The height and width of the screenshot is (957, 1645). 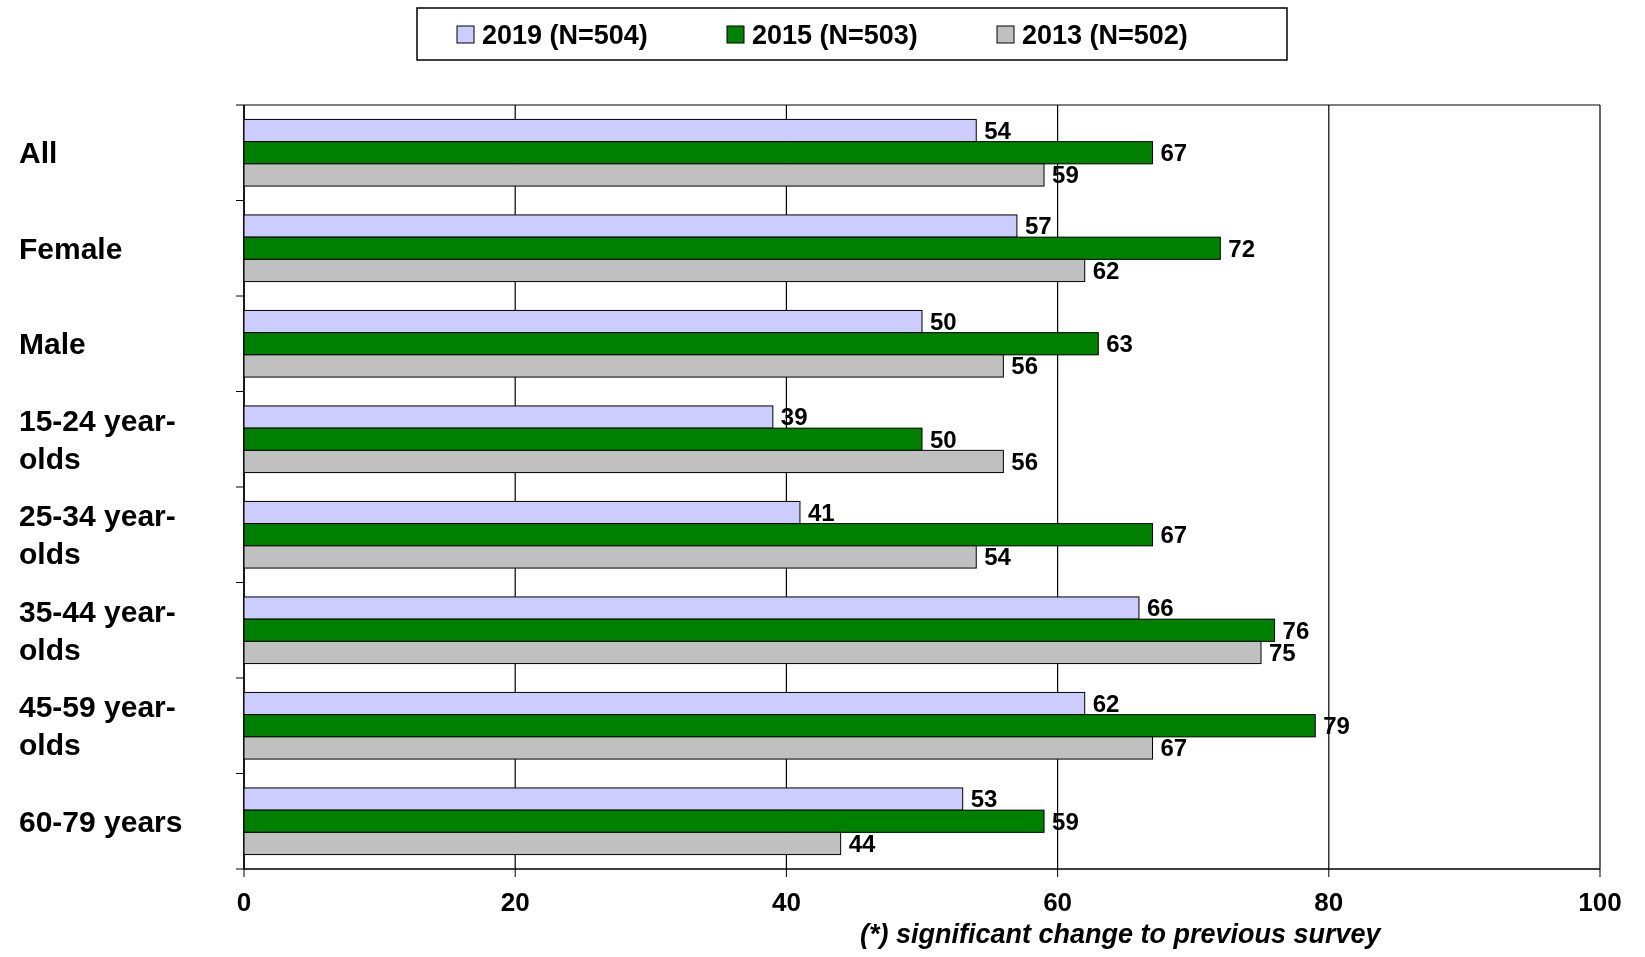 I want to click on data-label: 66, so click(x=1160, y=608).